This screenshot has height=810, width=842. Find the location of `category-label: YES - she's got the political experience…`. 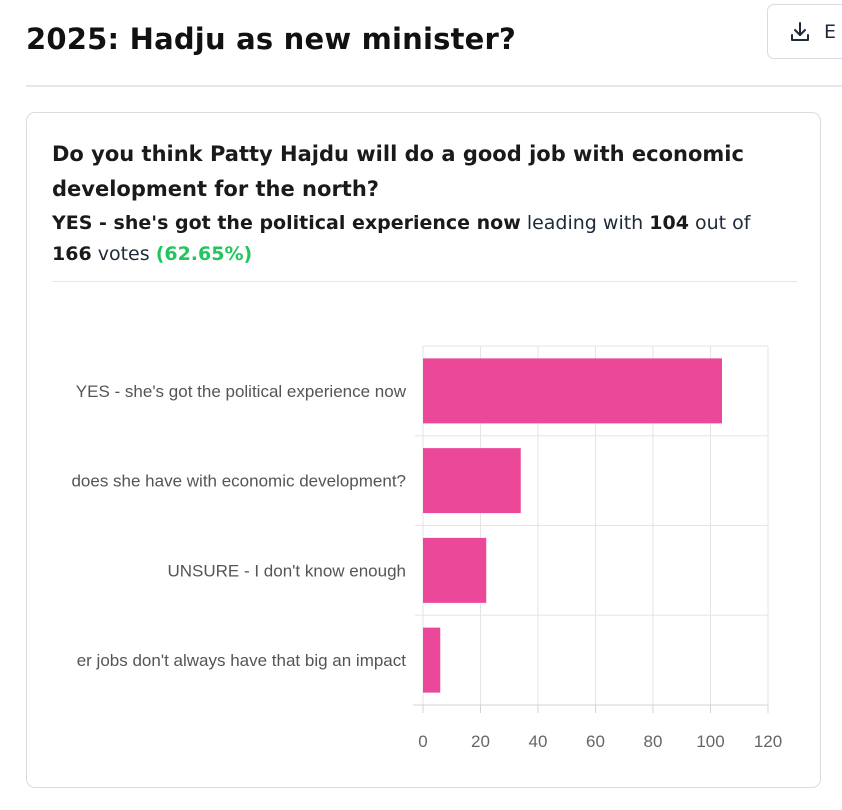

category-label: YES - she's got the political experience… is located at coordinates (241, 391).